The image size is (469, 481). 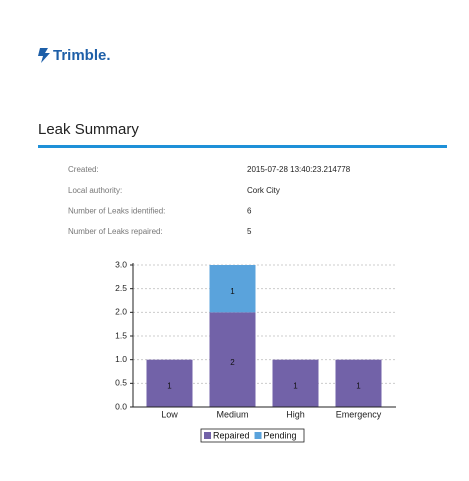 What do you see at coordinates (115, 231) in the screenshot?
I see `field-label: Number of Leaks repaired:` at bounding box center [115, 231].